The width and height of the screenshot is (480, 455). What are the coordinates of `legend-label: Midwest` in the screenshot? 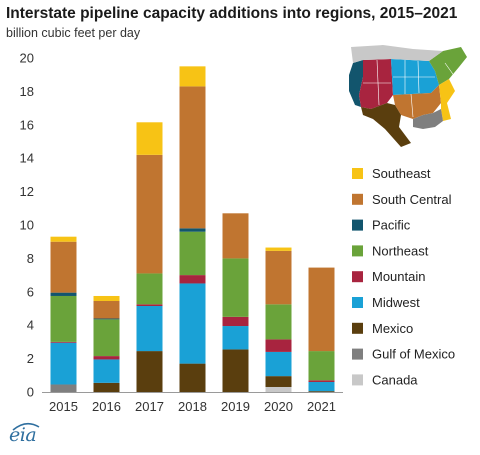 It's located at (396, 302).